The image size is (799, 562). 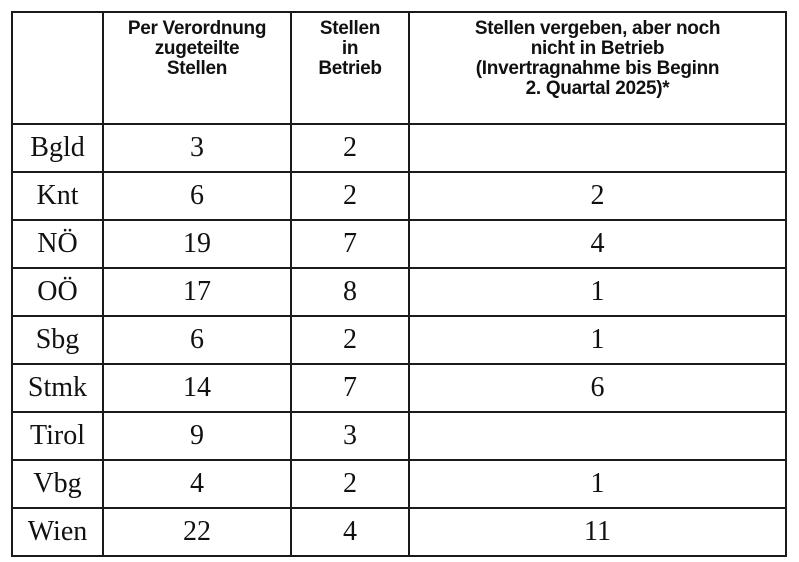 I want to click on cell-zugeteilt: 17, so click(x=197, y=292).